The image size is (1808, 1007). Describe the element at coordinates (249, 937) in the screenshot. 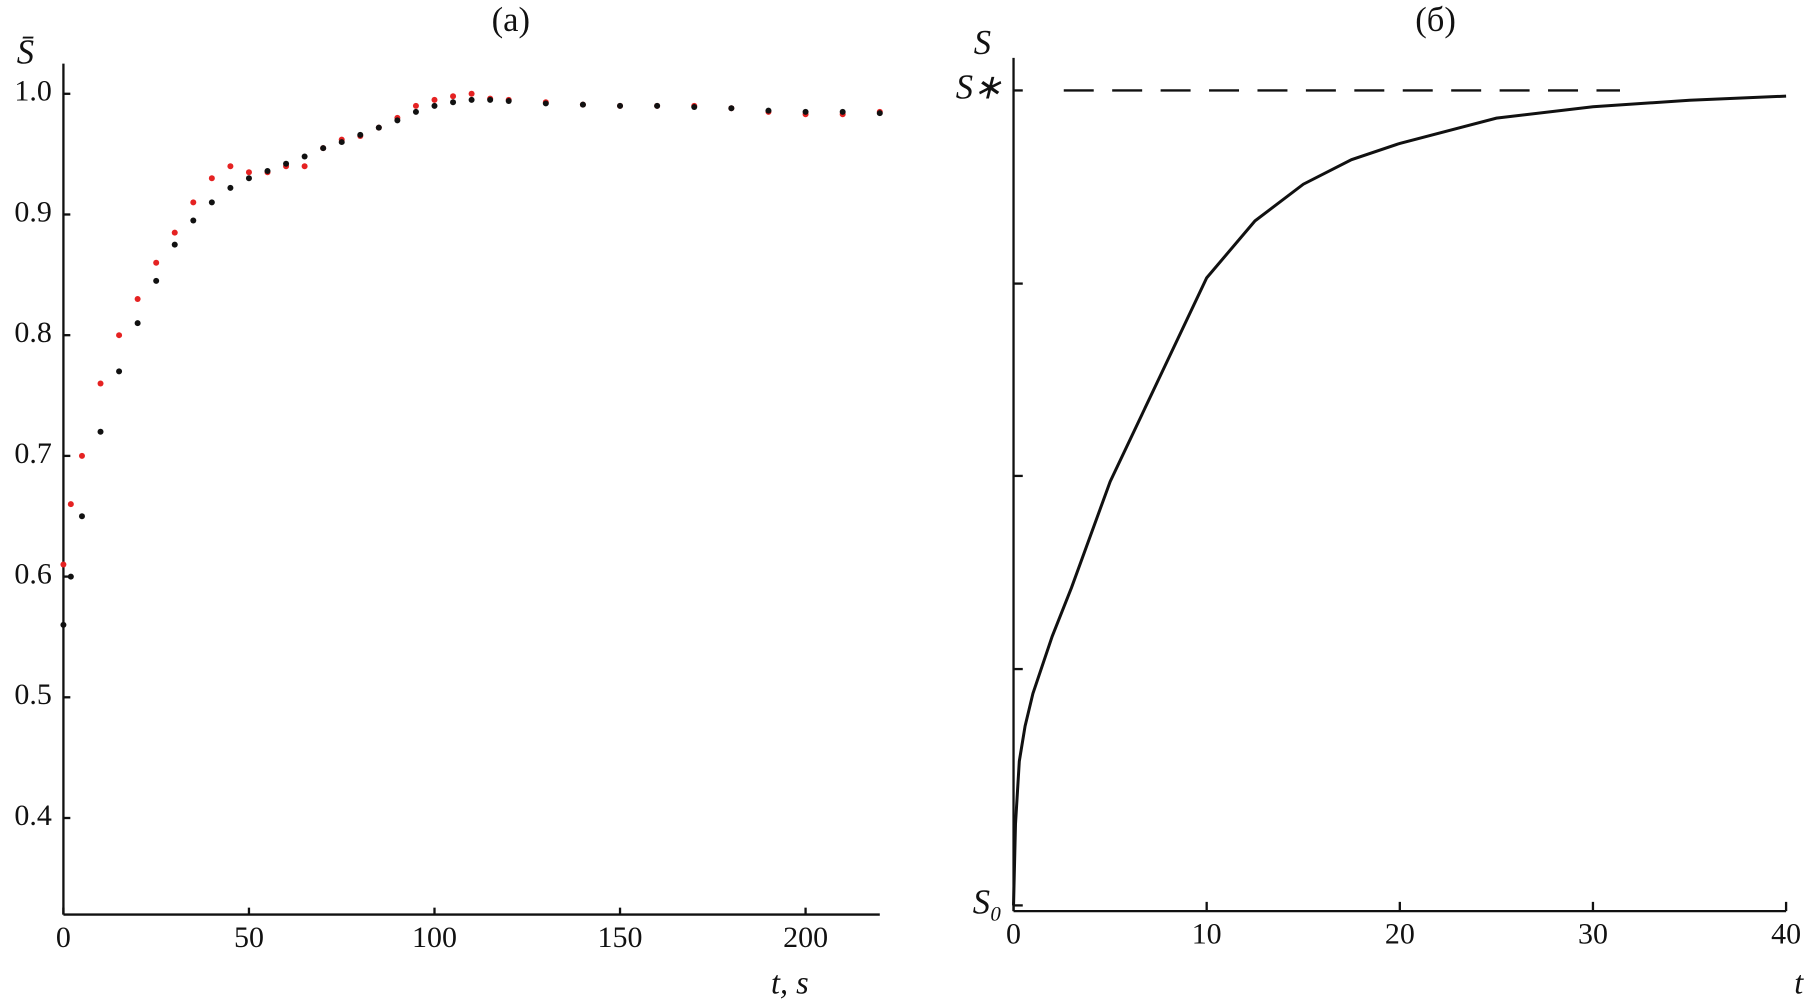

I see `x-tick-label: 50` at that location.